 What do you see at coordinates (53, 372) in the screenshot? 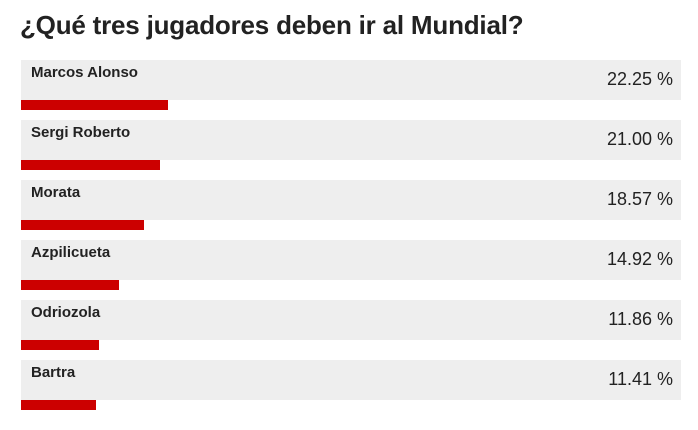
I see `player-name-label: Bartra` at bounding box center [53, 372].